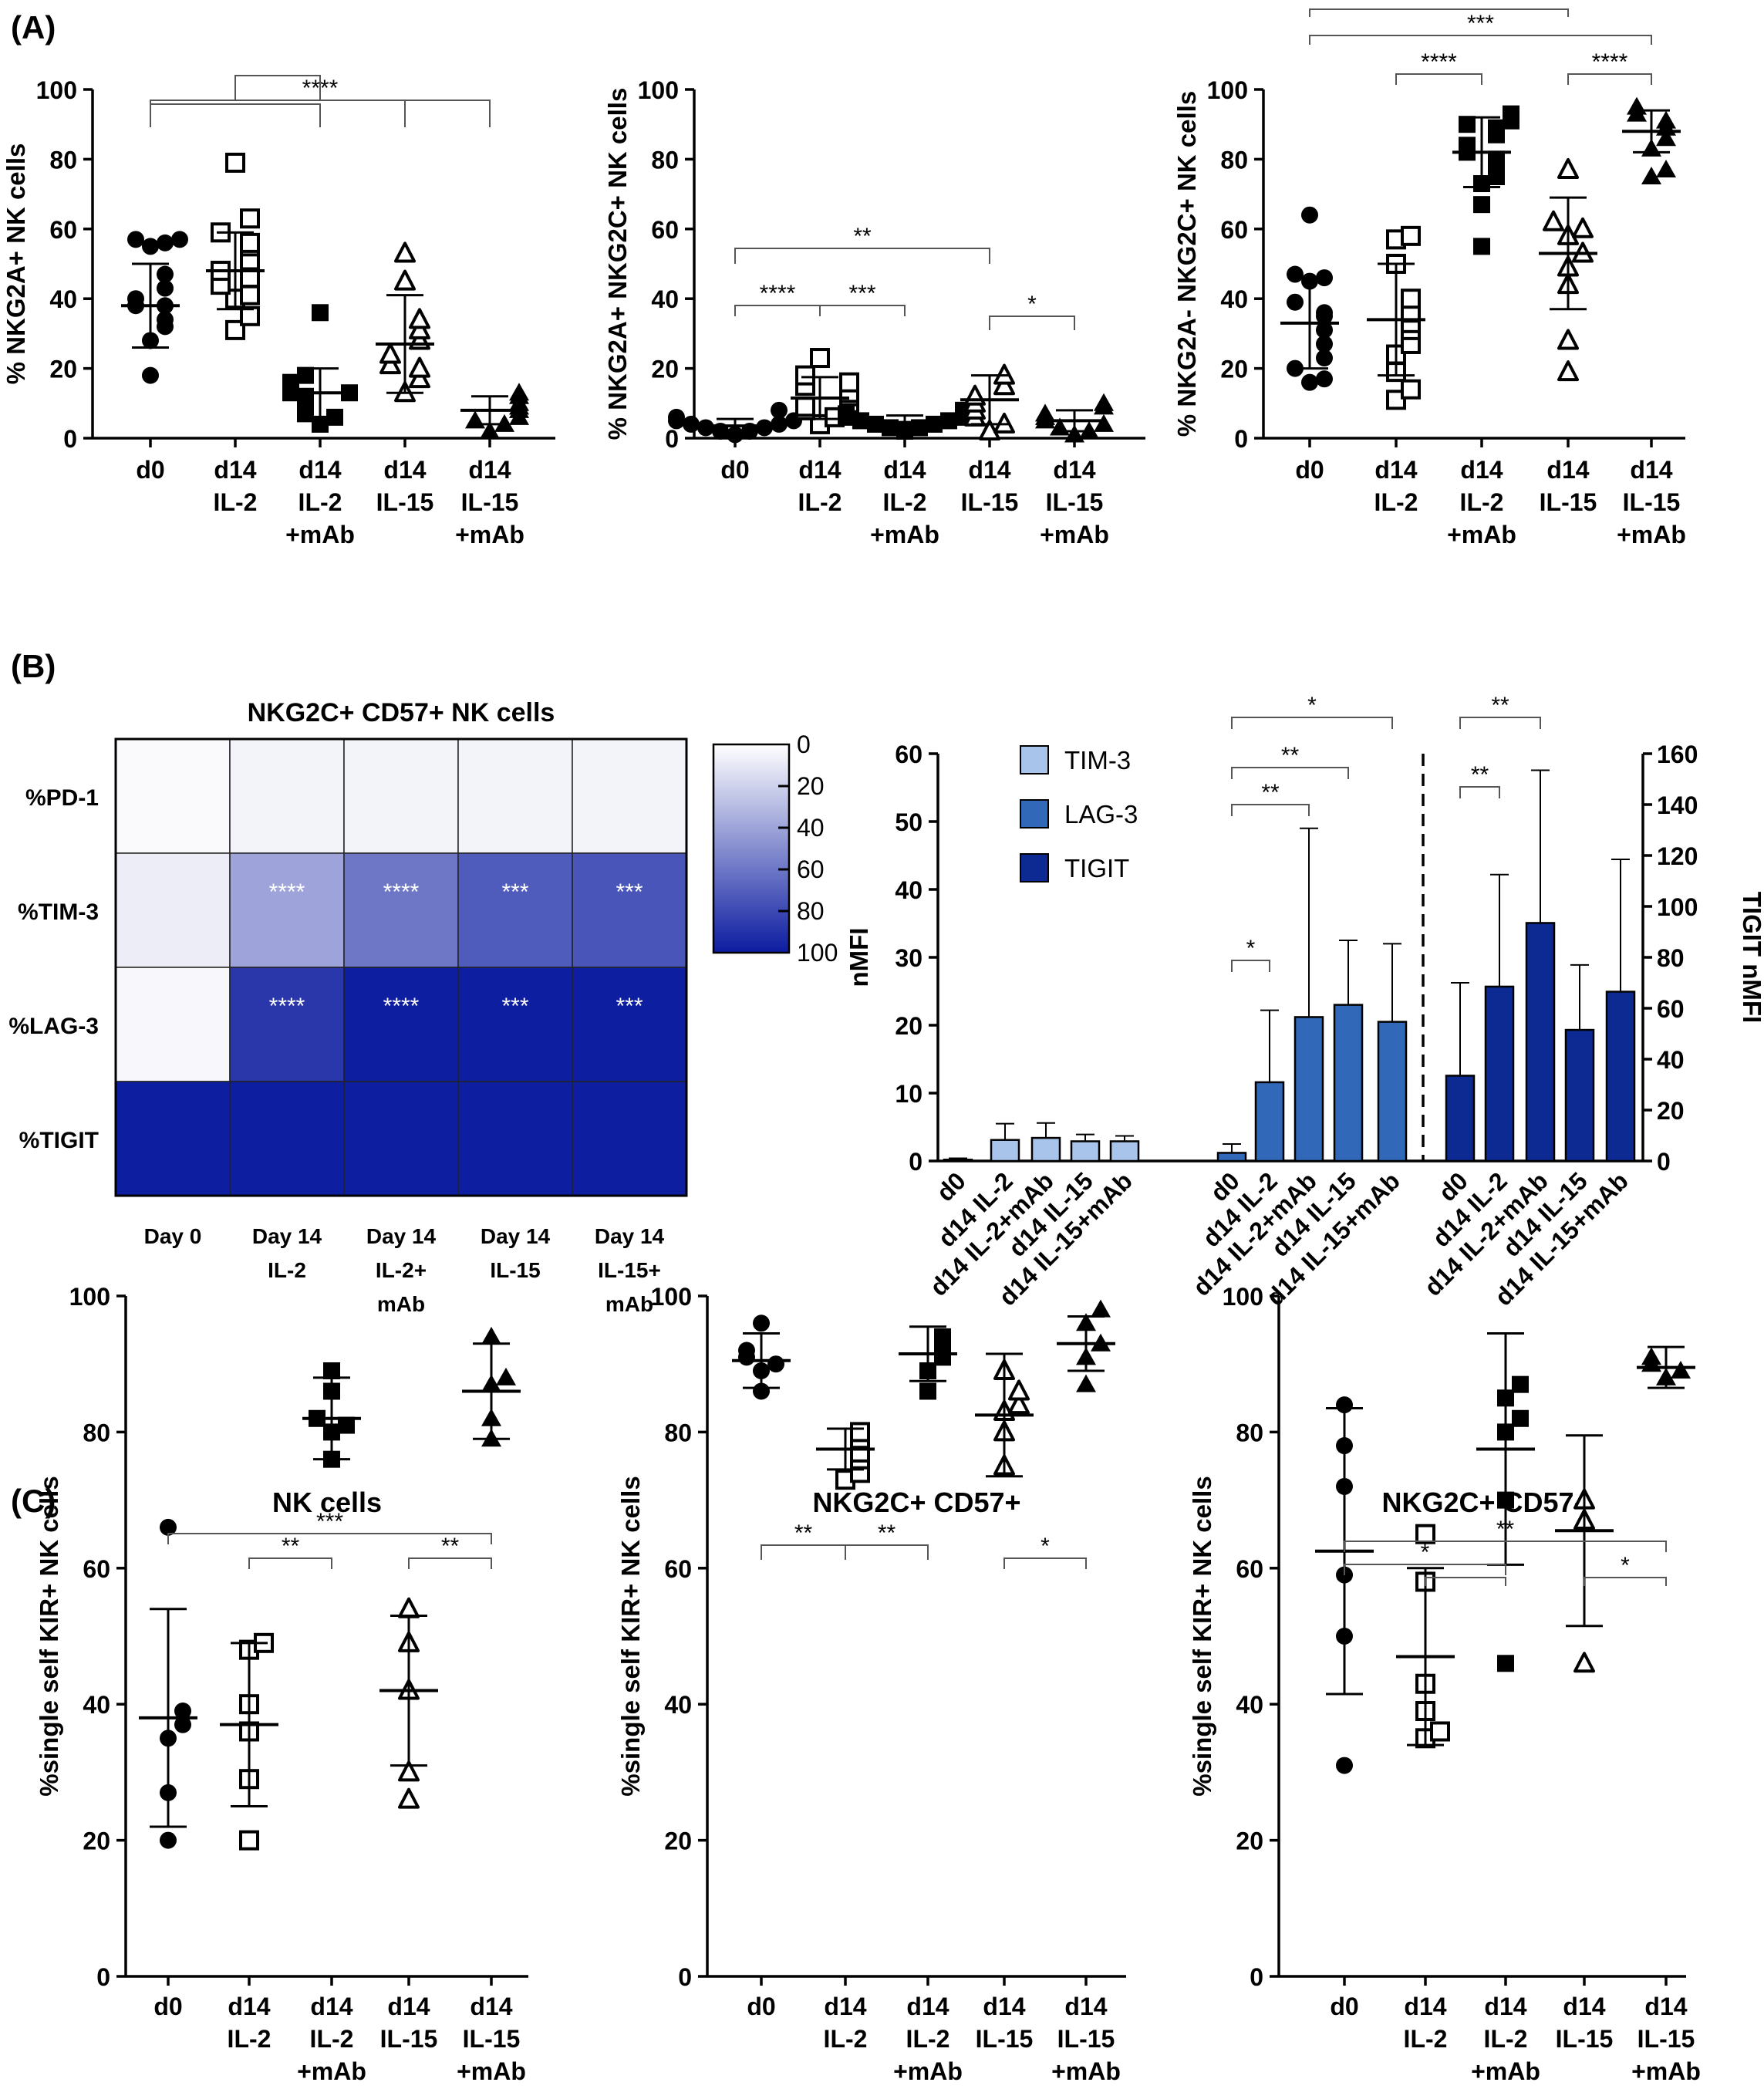 Image resolution: width=1764 pixels, height=2089 pixels. Describe the element at coordinates (1234, 230) in the screenshot. I see `y-tick-label: 60` at that location.